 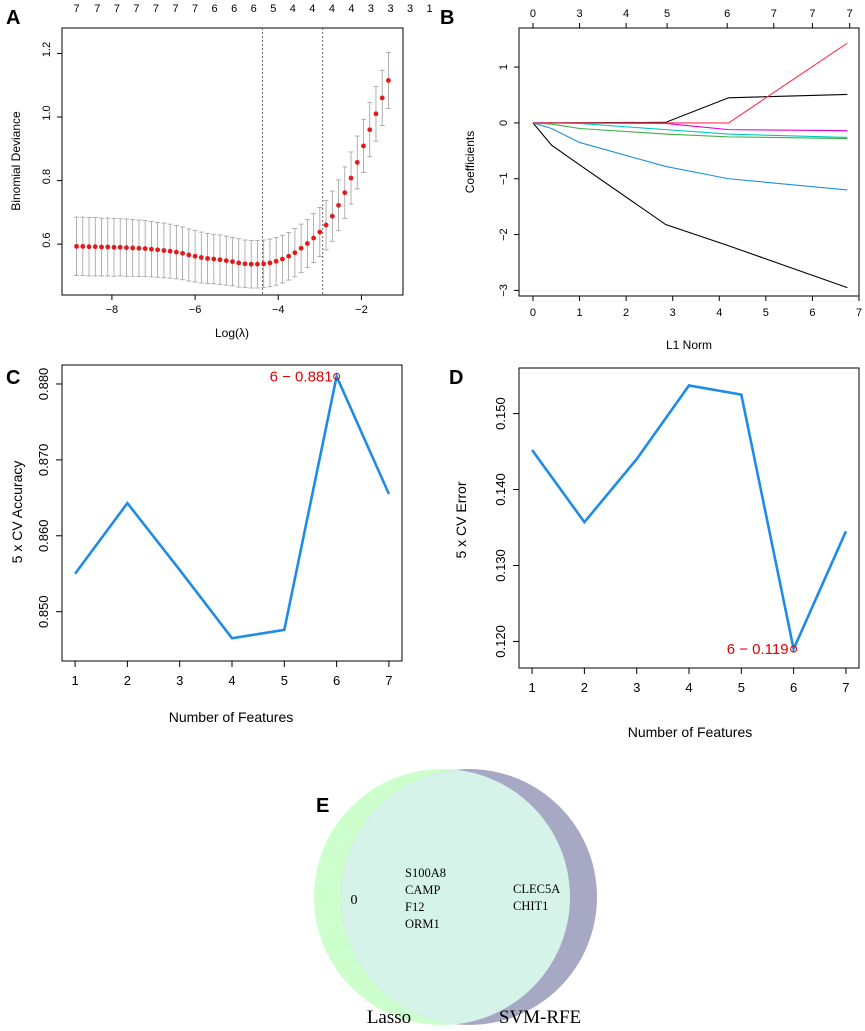 I want to click on panel-b-path-s5, so click(x=690, y=127).